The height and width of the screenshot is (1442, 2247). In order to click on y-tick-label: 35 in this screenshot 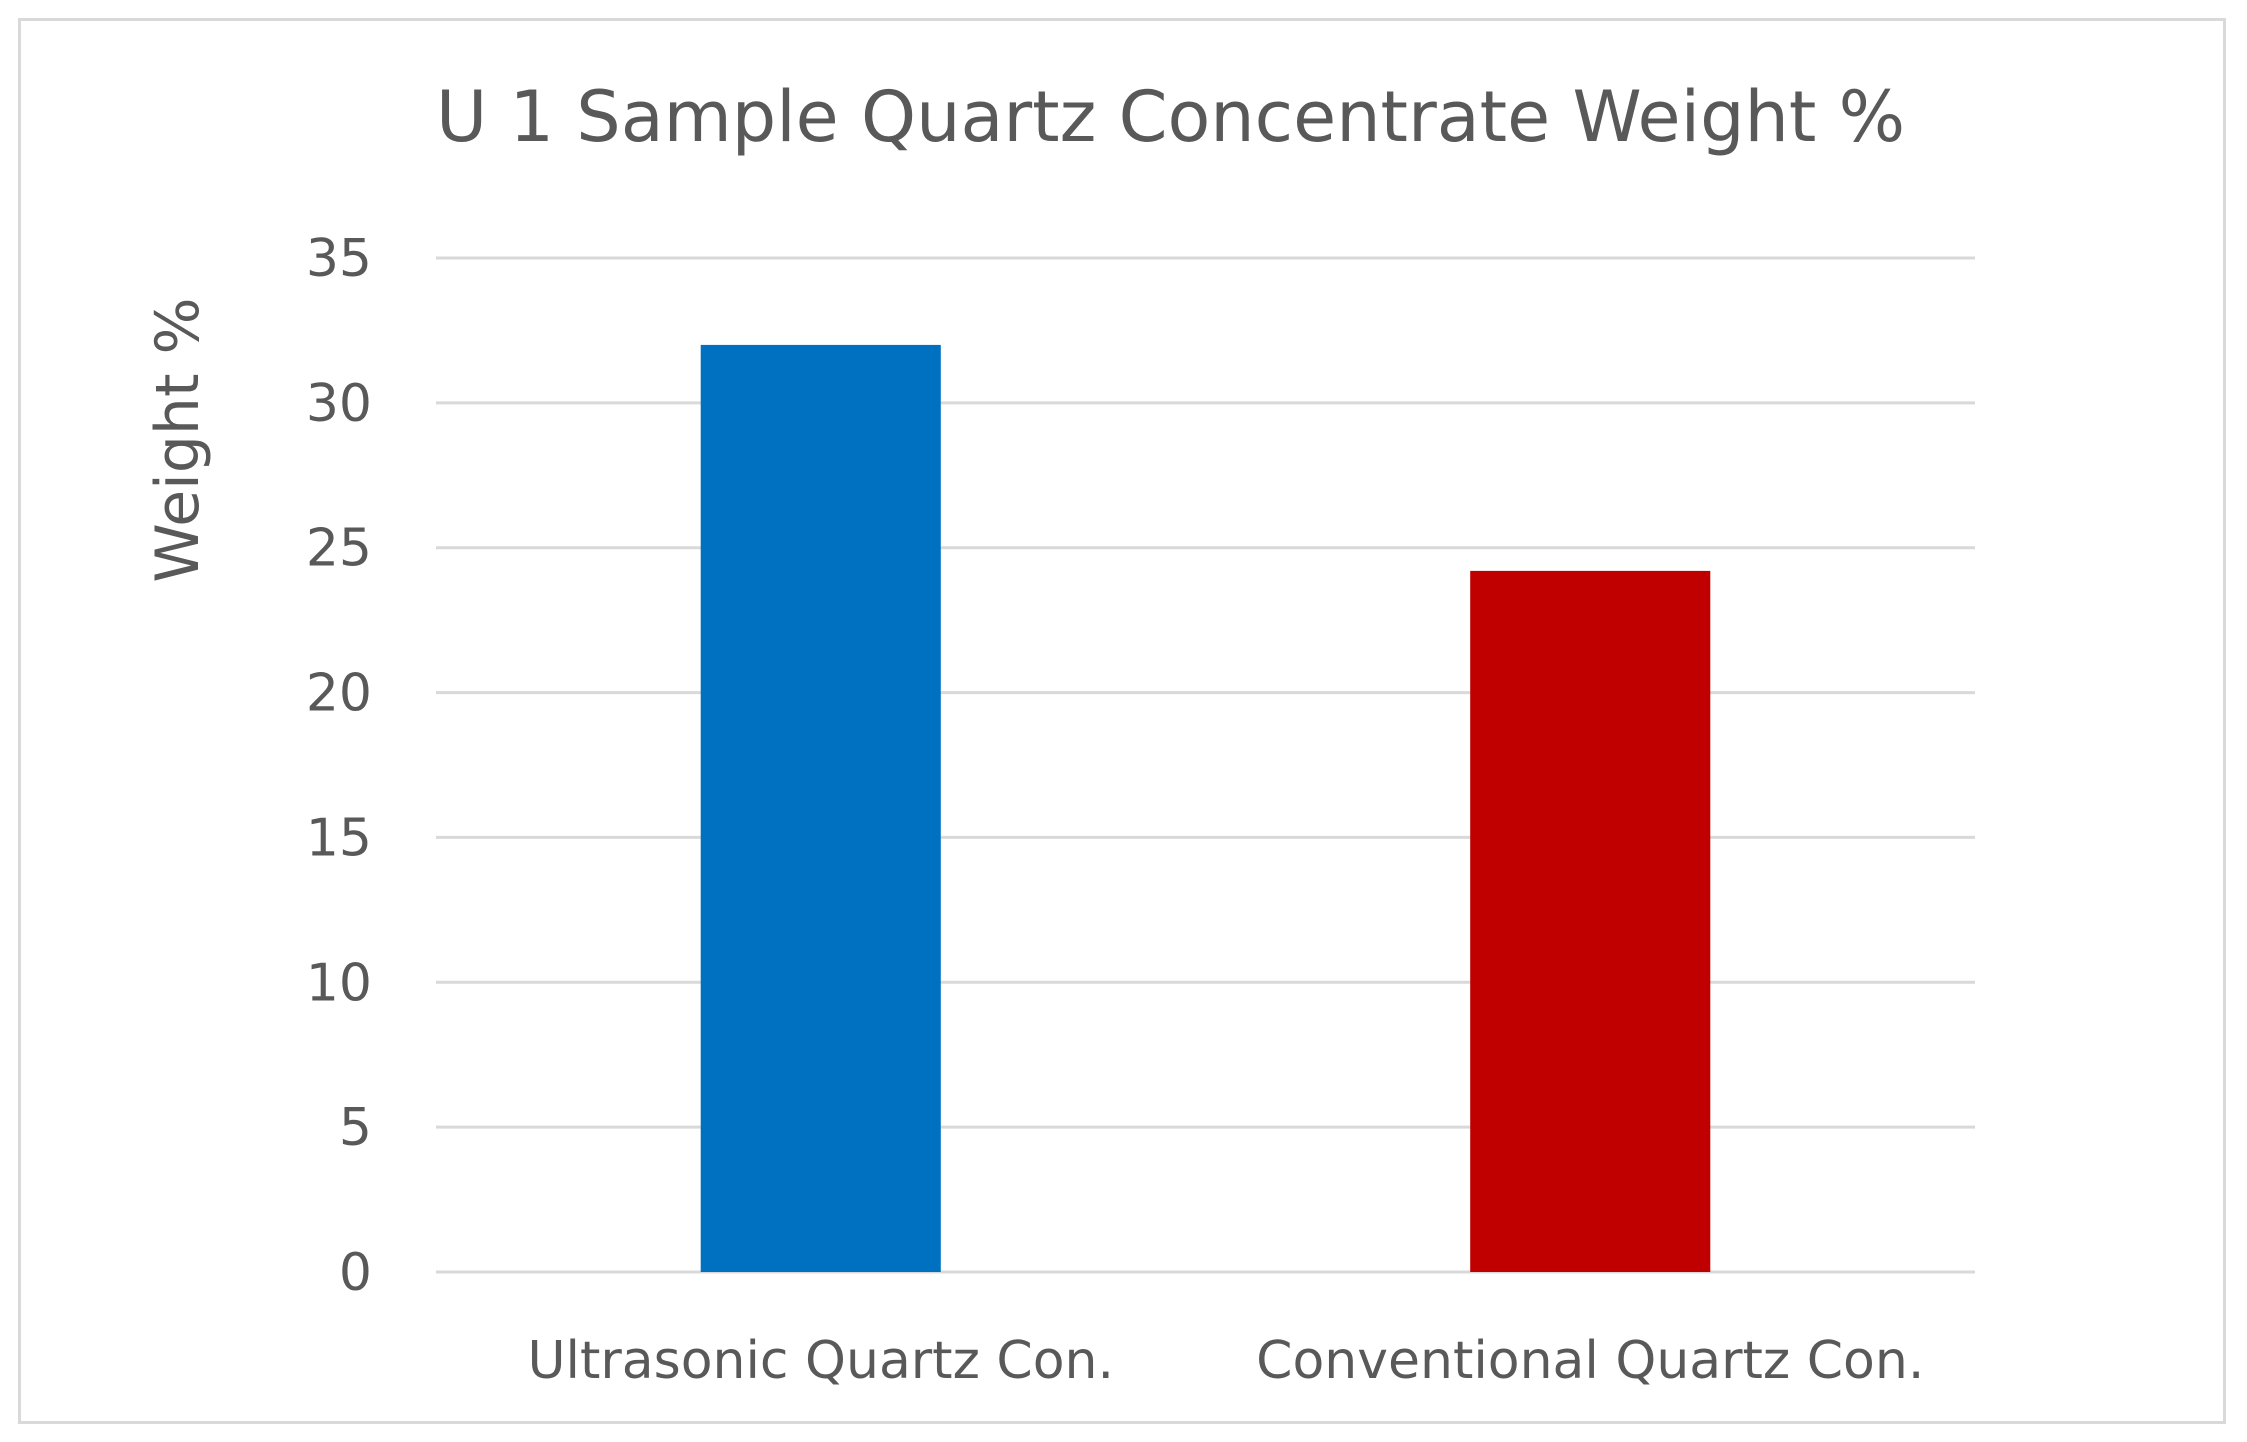, I will do `click(339, 259)`.